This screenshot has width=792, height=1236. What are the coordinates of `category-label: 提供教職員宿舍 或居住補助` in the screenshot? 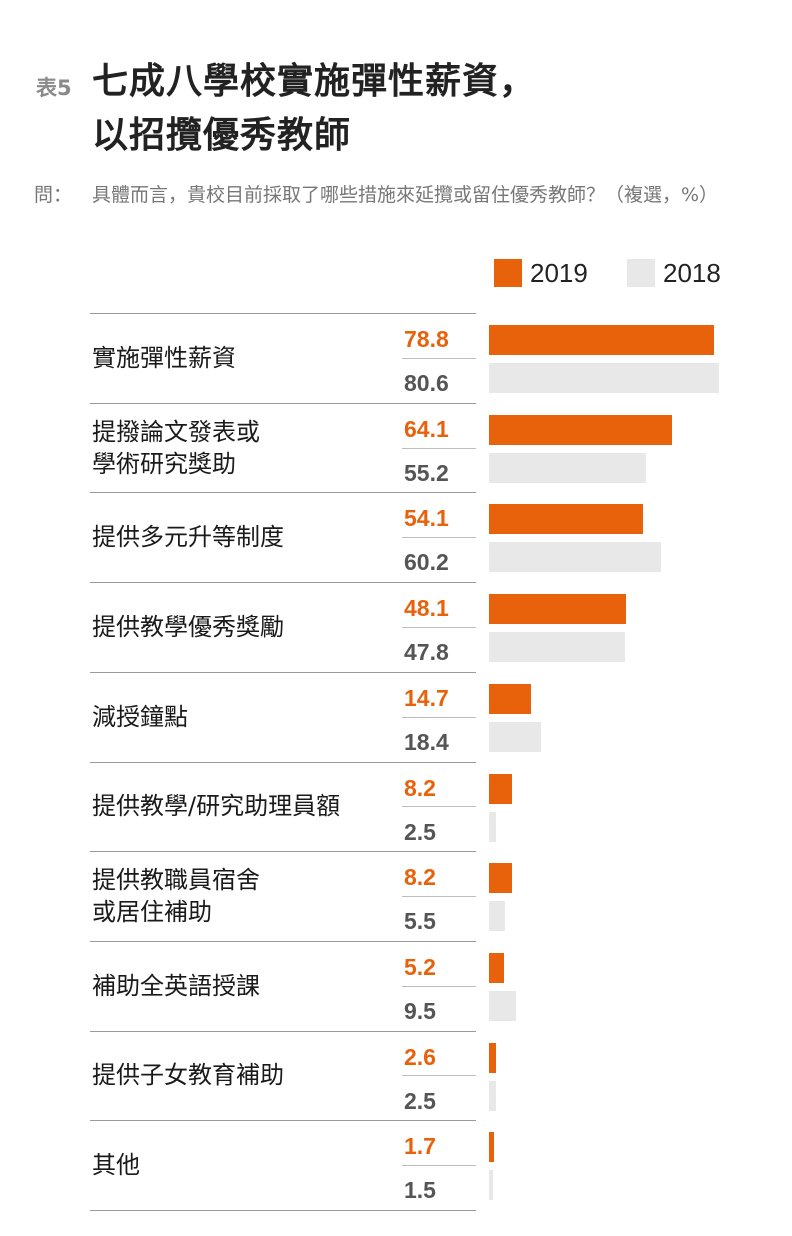 It's located at (242, 896).